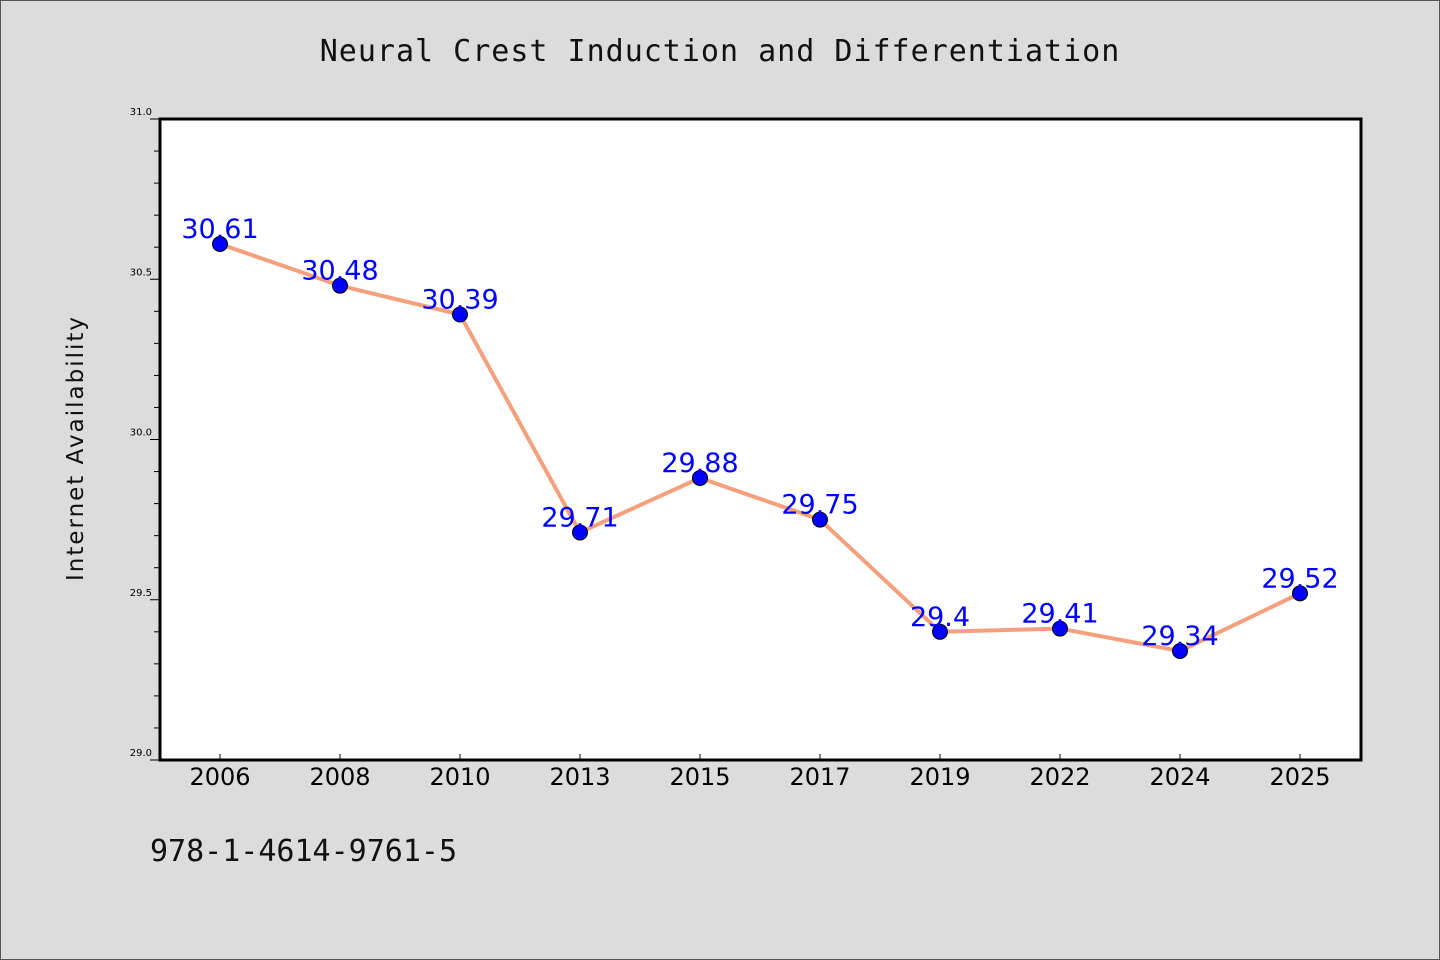 This screenshot has width=1440, height=960. What do you see at coordinates (1179, 636) in the screenshot?
I see `data-label: 29.34` at bounding box center [1179, 636].